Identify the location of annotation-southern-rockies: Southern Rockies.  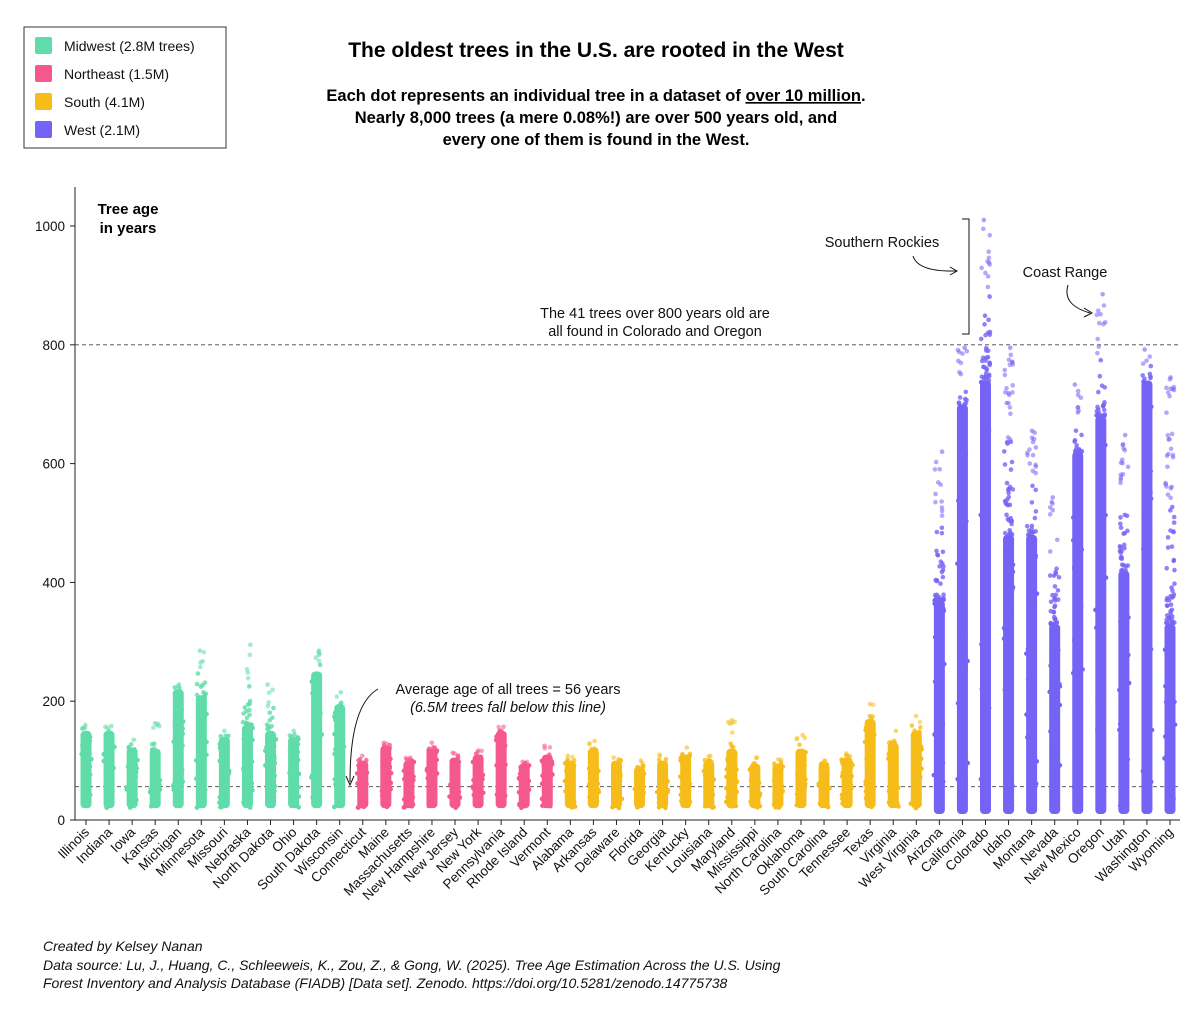
(882, 243).